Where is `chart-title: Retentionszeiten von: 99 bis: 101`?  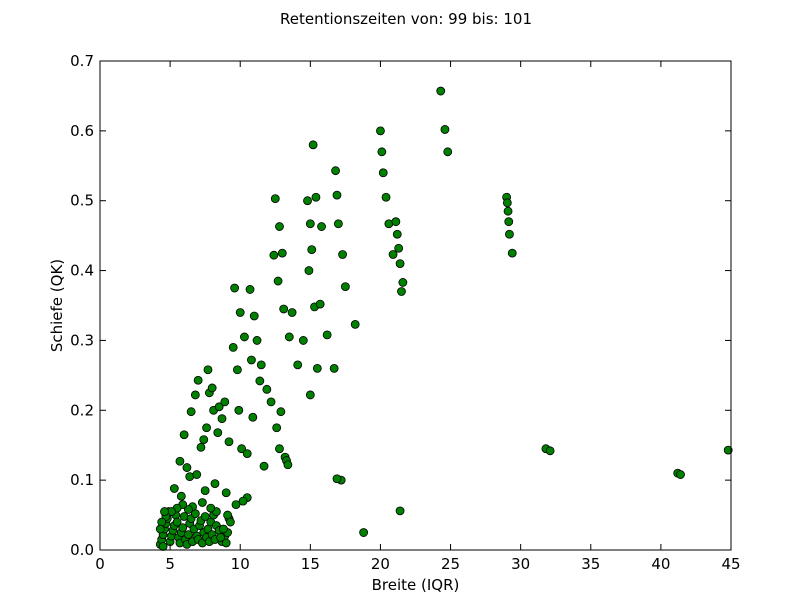
chart-title: Retentionszeiten von: 99 bis: 101 is located at coordinates (406, 19).